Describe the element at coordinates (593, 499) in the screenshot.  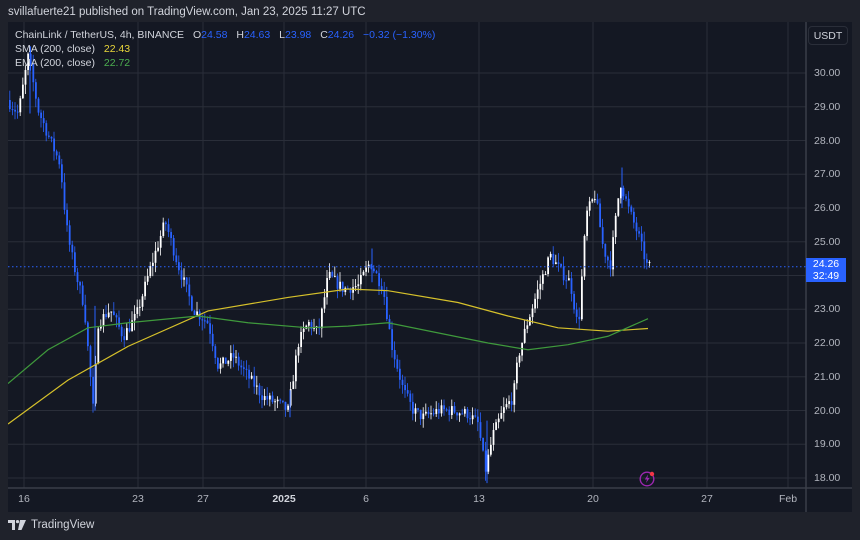
I see `time-axis-label: 20` at that location.